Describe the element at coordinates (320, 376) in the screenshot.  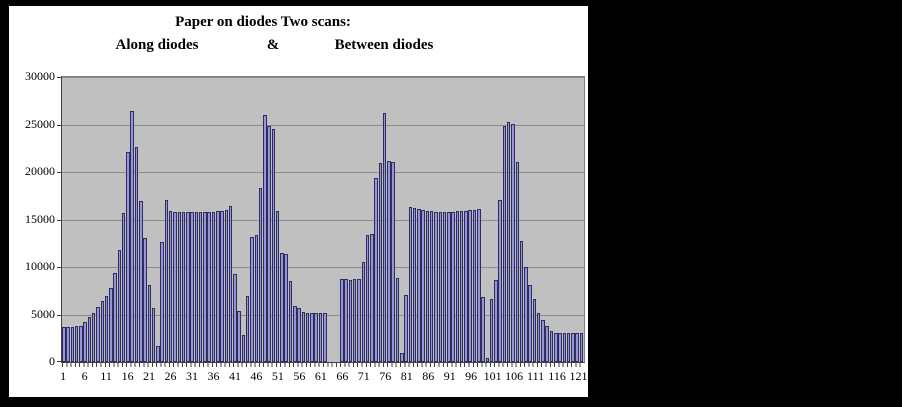
I see `x-tick-label: 61` at that location.